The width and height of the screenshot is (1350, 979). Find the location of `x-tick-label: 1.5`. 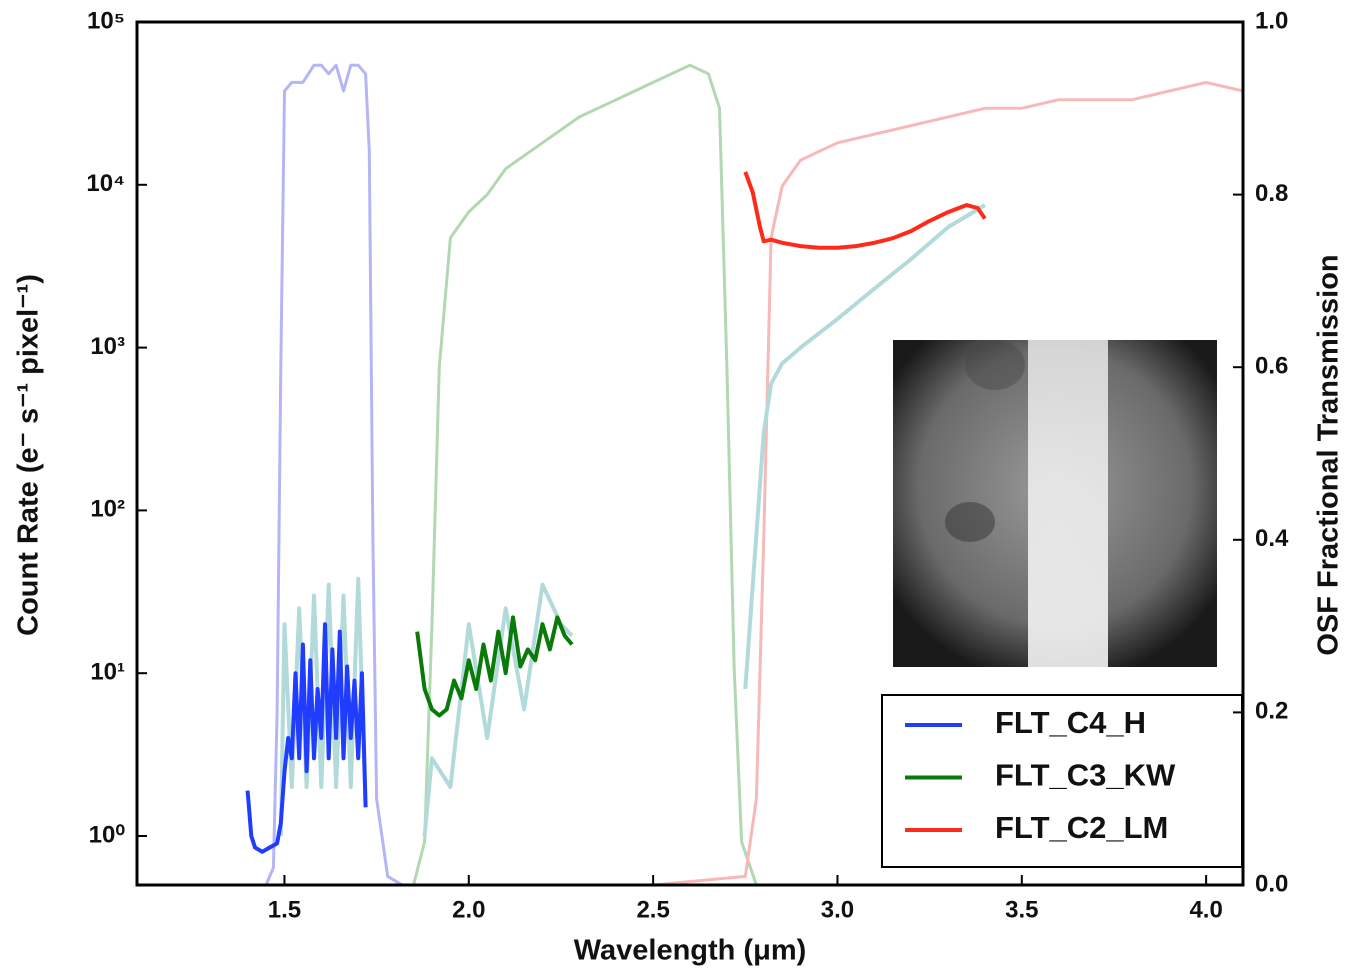

x-tick-label: 1.5 is located at coordinates (284, 909).